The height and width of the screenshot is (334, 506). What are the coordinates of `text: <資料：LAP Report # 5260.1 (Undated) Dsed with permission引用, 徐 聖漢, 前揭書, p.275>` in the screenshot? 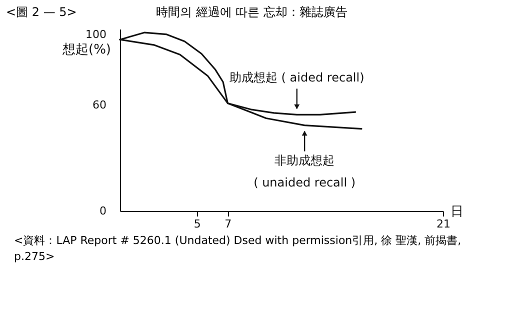 It's located at (237, 249).